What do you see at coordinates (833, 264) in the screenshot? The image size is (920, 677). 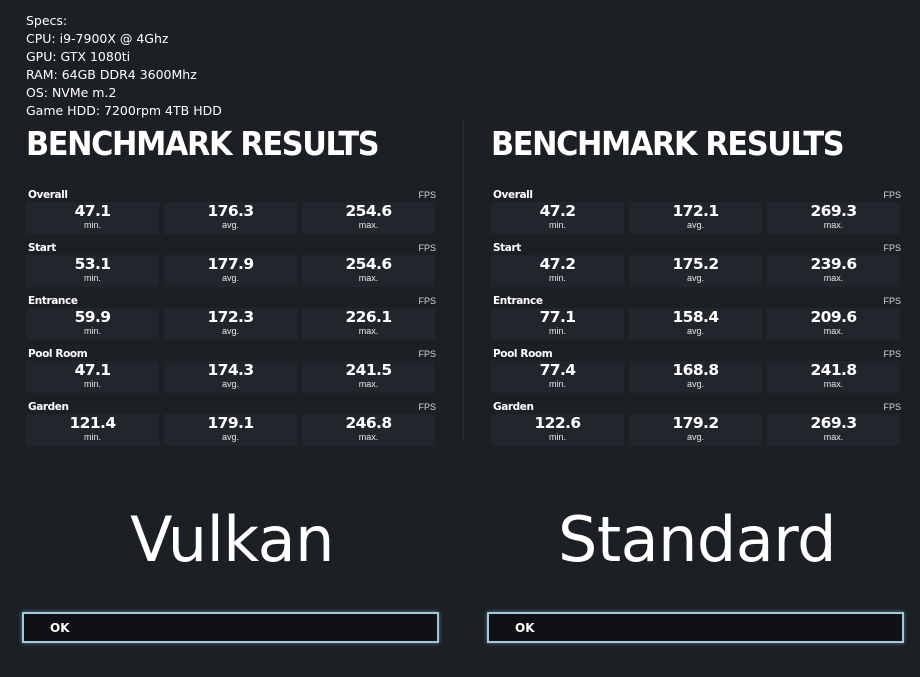 I see `max-fps-value: 239.6` at bounding box center [833, 264].